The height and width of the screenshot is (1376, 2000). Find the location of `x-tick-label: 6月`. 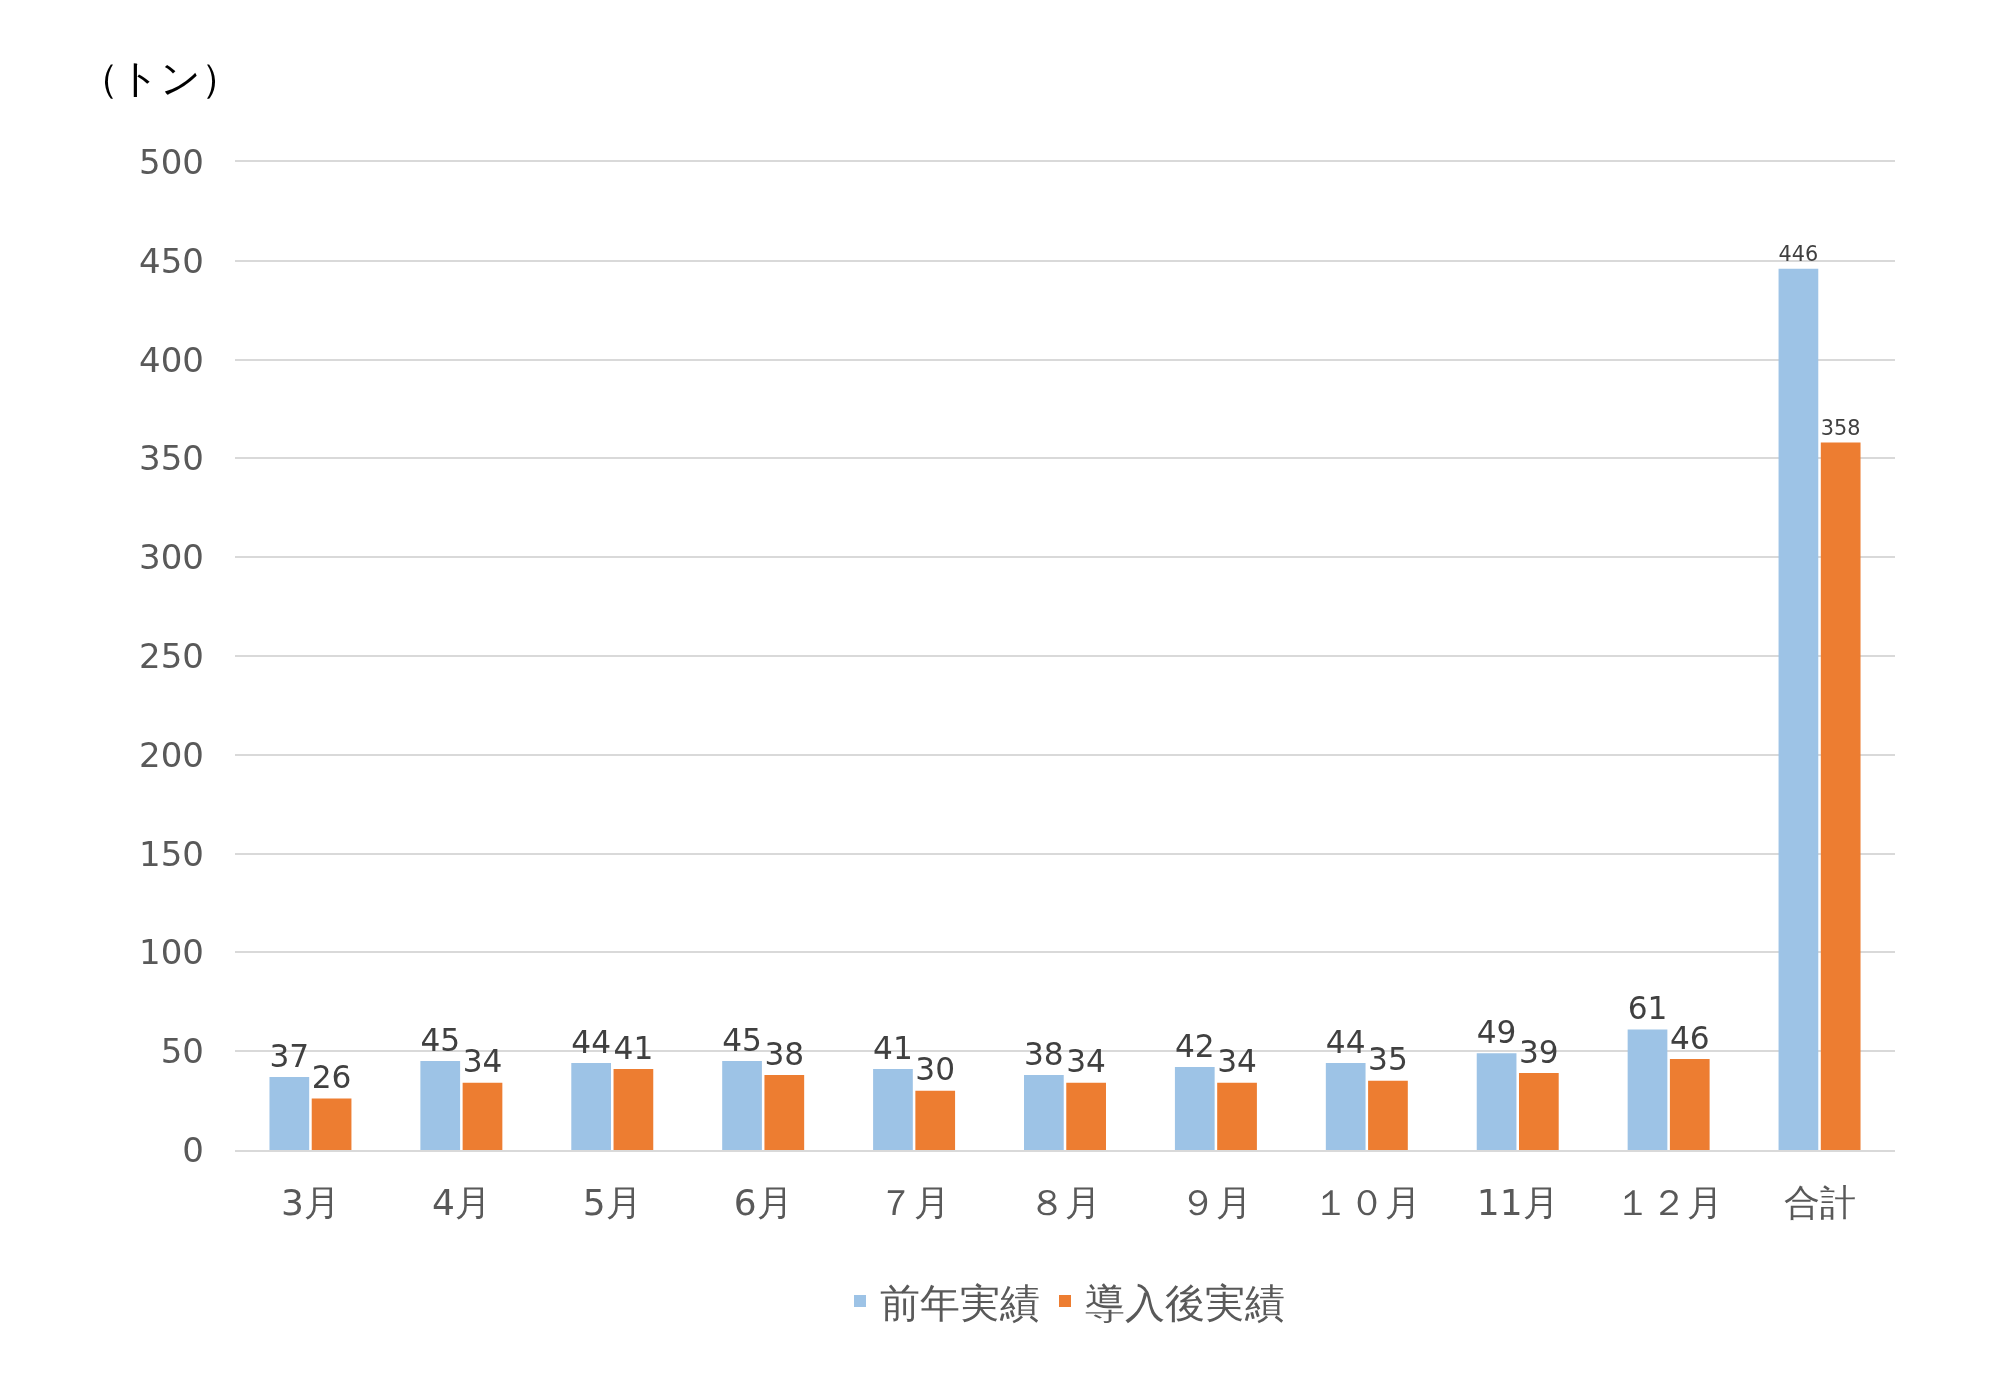

x-tick-label: 6月 is located at coordinates (763, 1203).